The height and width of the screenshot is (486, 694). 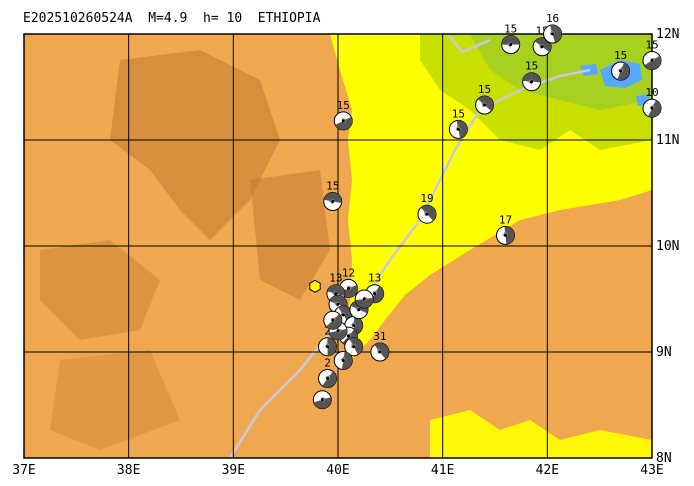 I want to click on depth-label: 31, so click(x=379, y=336).